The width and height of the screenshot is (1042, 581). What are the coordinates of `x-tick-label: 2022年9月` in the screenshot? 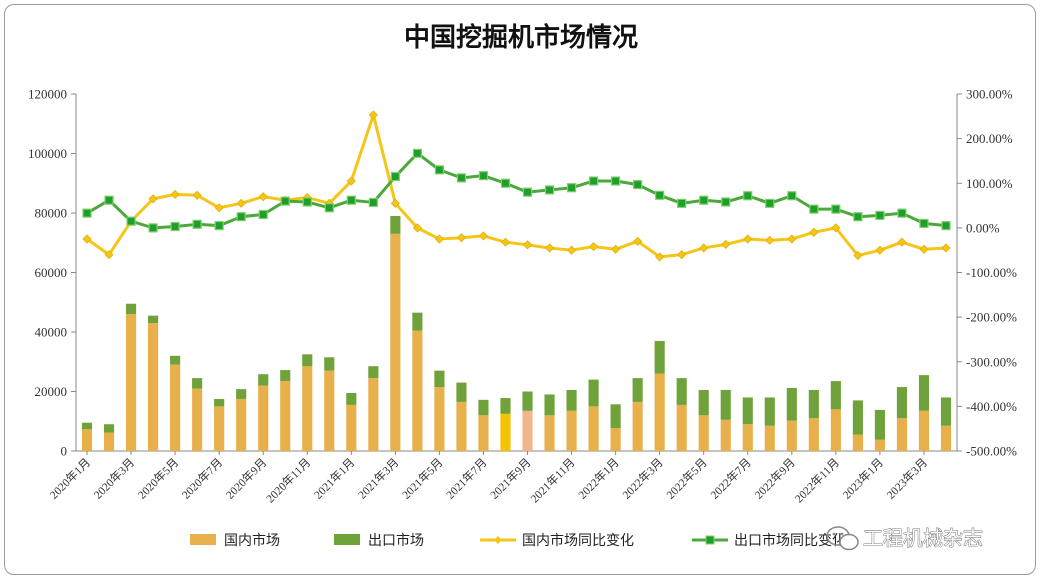 It's located at (774, 478).